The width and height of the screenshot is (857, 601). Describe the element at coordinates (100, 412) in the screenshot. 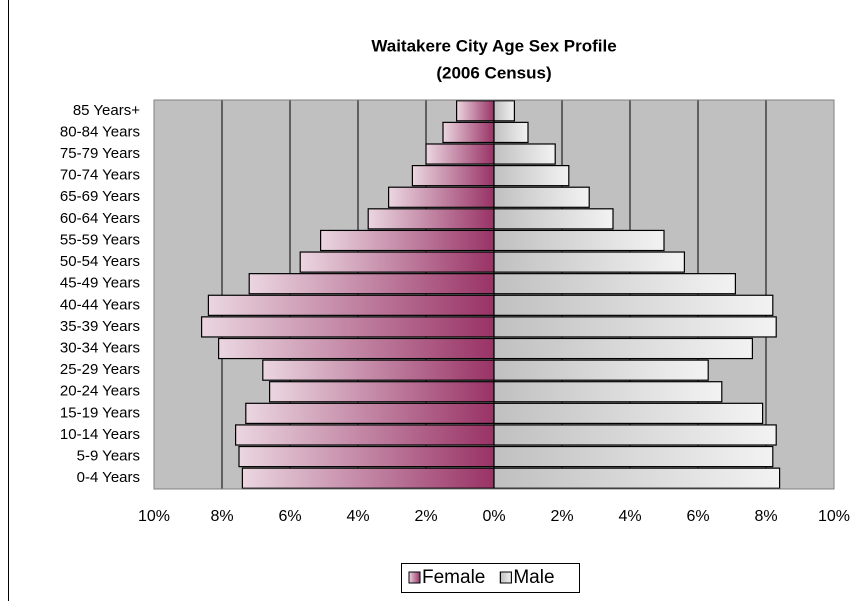

I see `y-tick-label: 15-19 Years` at that location.